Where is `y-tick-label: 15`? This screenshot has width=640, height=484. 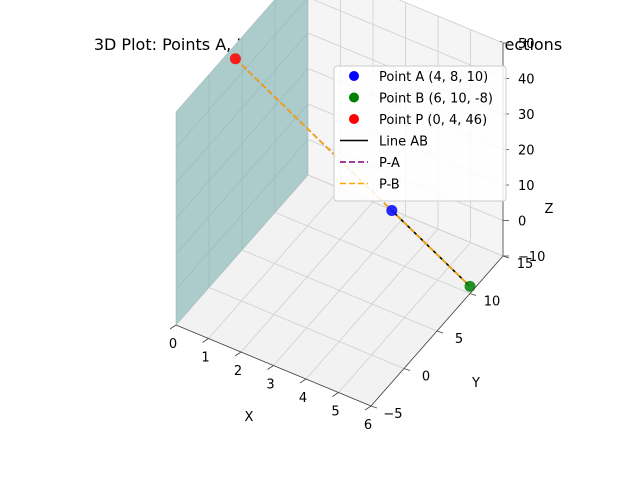
y-tick-label: 15 is located at coordinates (525, 264).